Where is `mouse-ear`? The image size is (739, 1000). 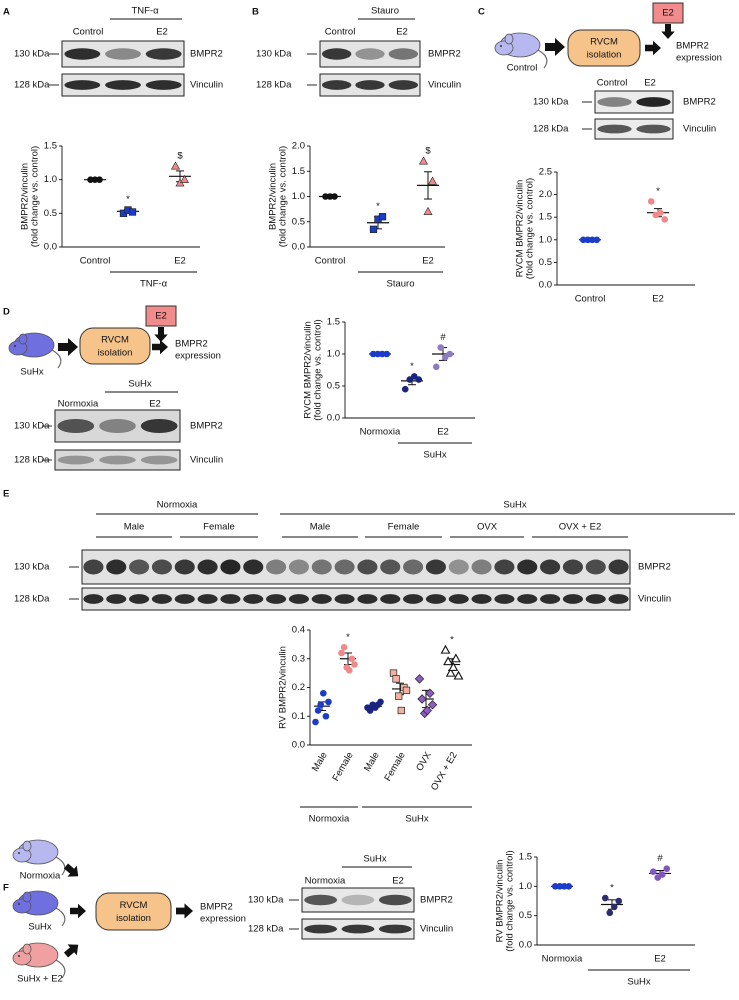
mouse-ear is located at coordinates (23, 339).